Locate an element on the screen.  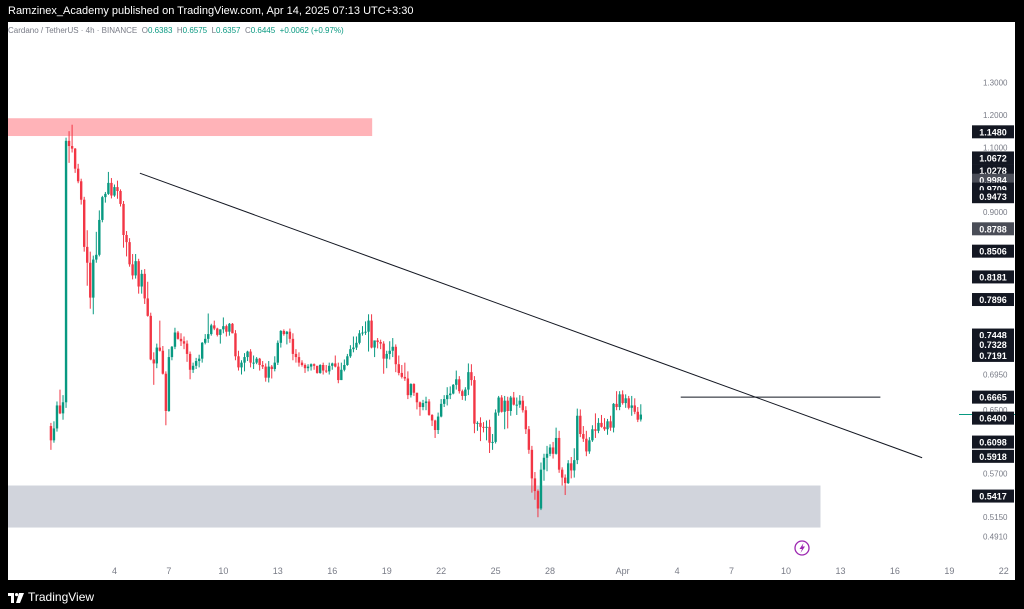
price-label: 0.8788 is located at coordinates (993, 229).